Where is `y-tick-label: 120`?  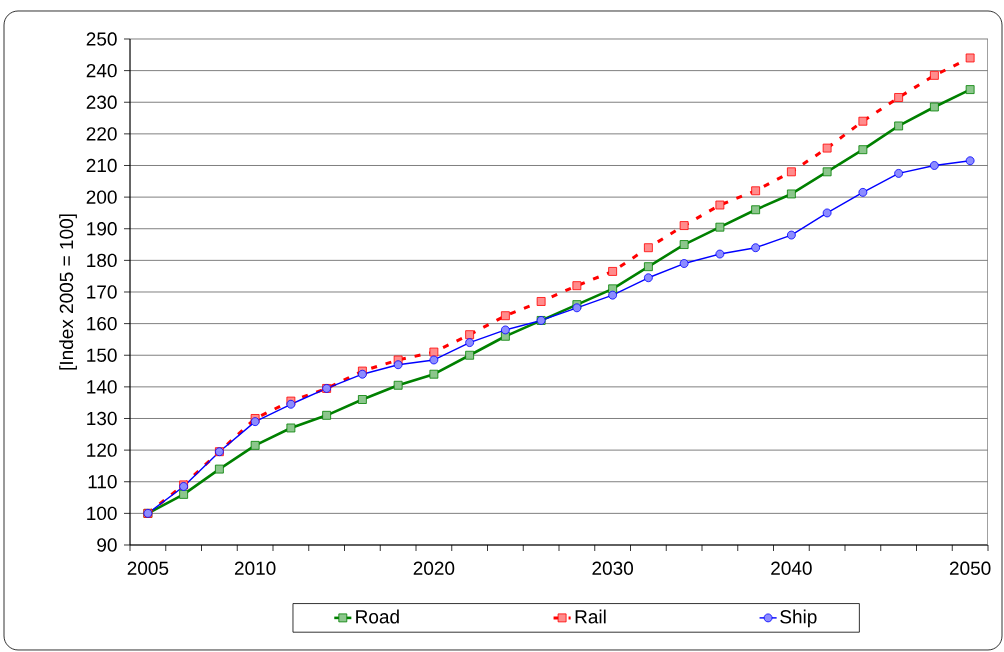
y-tick-label: 120 is located at coordinates (102, 450).